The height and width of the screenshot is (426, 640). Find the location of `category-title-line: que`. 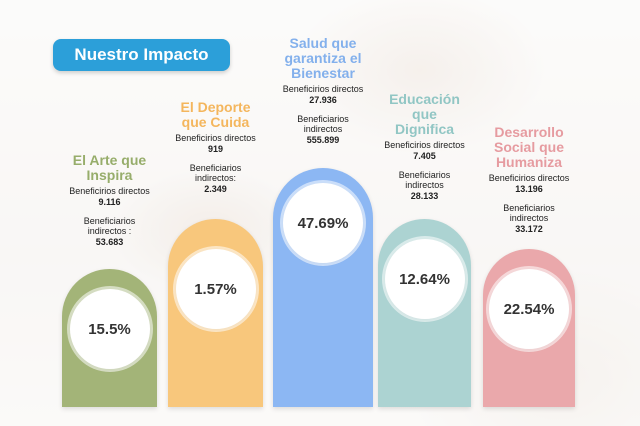

category-title-line: que is located at coordinates (424, 114).